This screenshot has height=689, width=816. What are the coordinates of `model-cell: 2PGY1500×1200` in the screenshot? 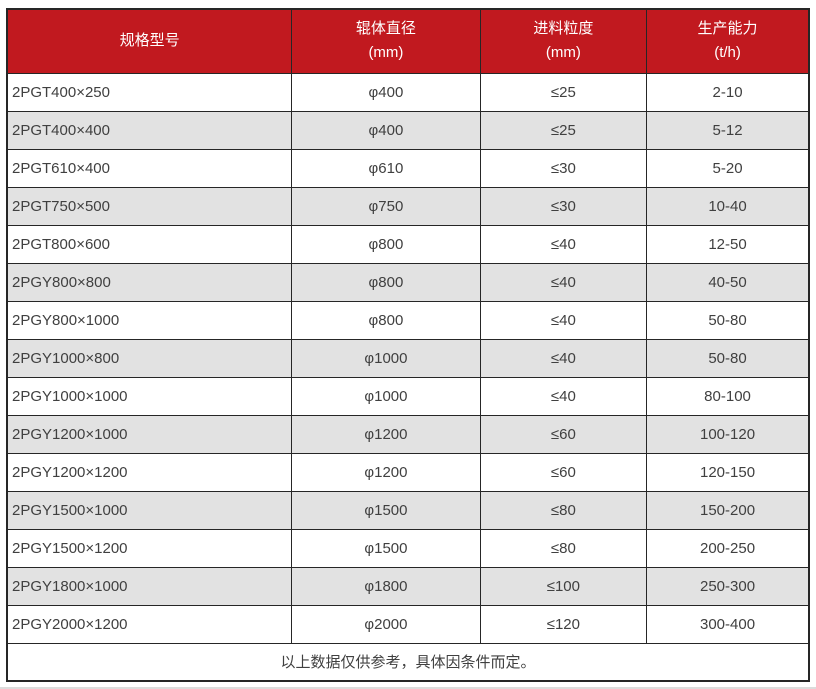 It's located at (149, 548).